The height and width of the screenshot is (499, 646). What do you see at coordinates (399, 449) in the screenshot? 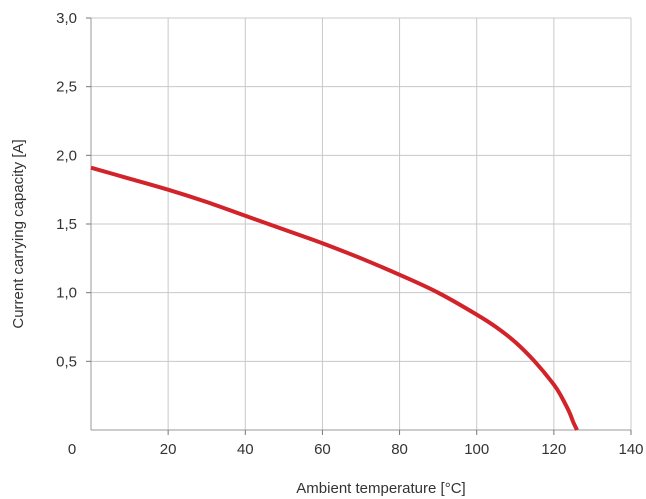
I see `x-tick-label: 80` at bounding box center [399, 449].